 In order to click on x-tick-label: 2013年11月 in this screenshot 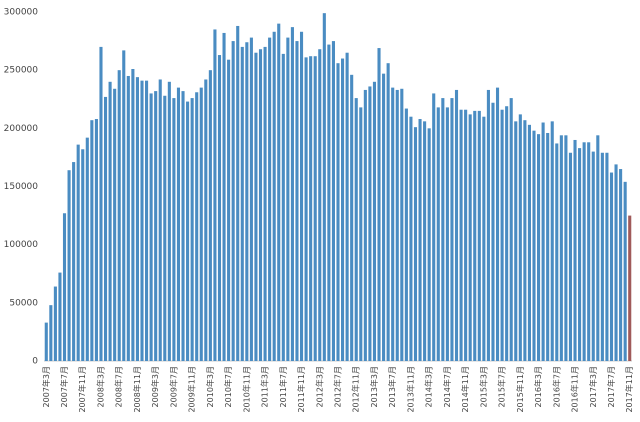, I will do `click(410, 389)`.